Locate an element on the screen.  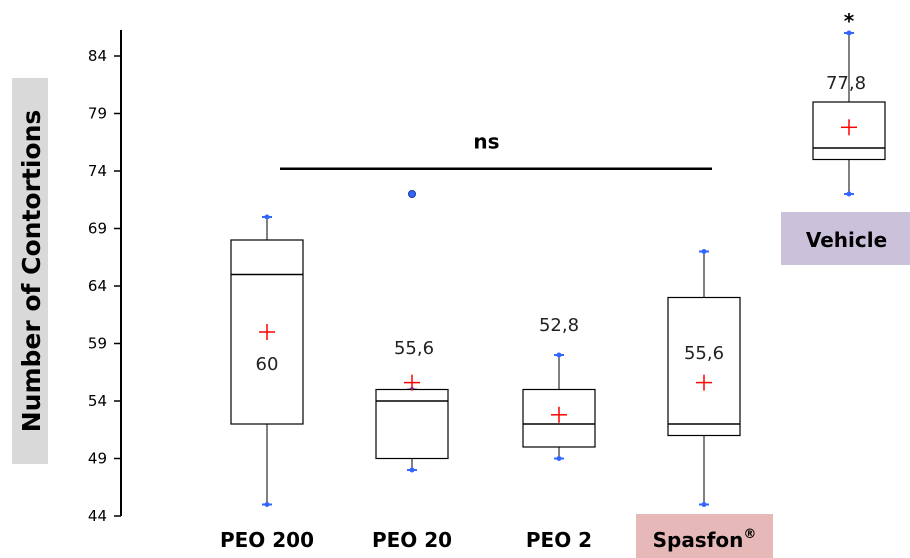
category-label: PEO 200 is located at coordinates (267, 540).